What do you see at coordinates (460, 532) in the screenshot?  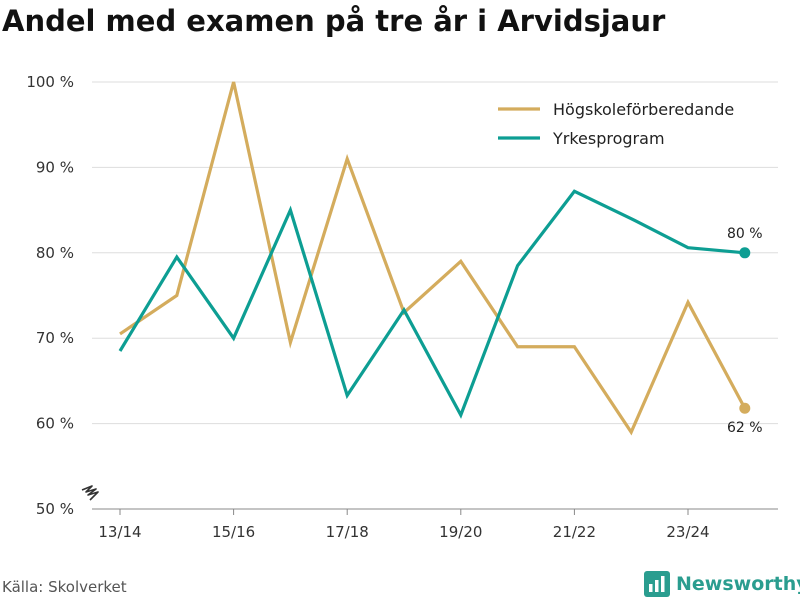 I see `x-tick-label: 19/20` at bounding box center [460, 532].